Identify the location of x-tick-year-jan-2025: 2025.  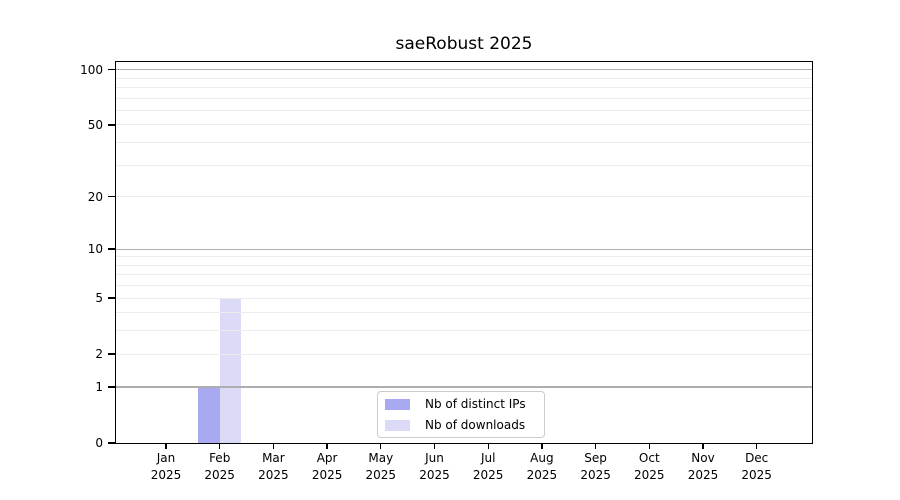
(166, 474).